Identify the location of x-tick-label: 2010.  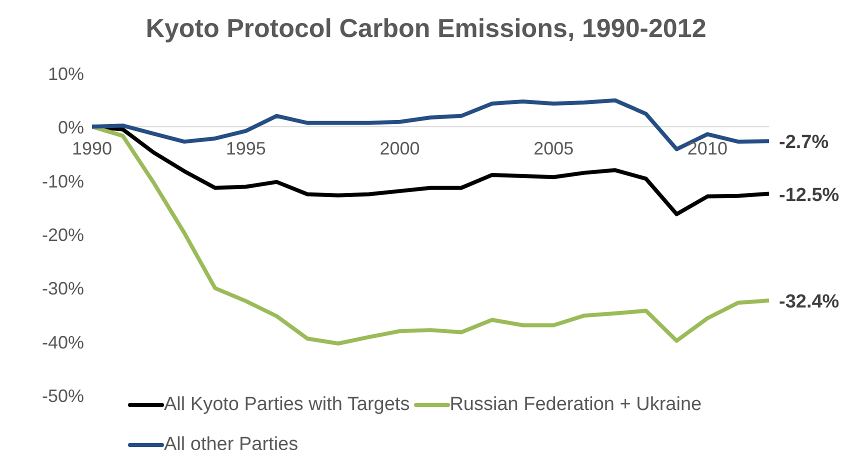
(707, 148).